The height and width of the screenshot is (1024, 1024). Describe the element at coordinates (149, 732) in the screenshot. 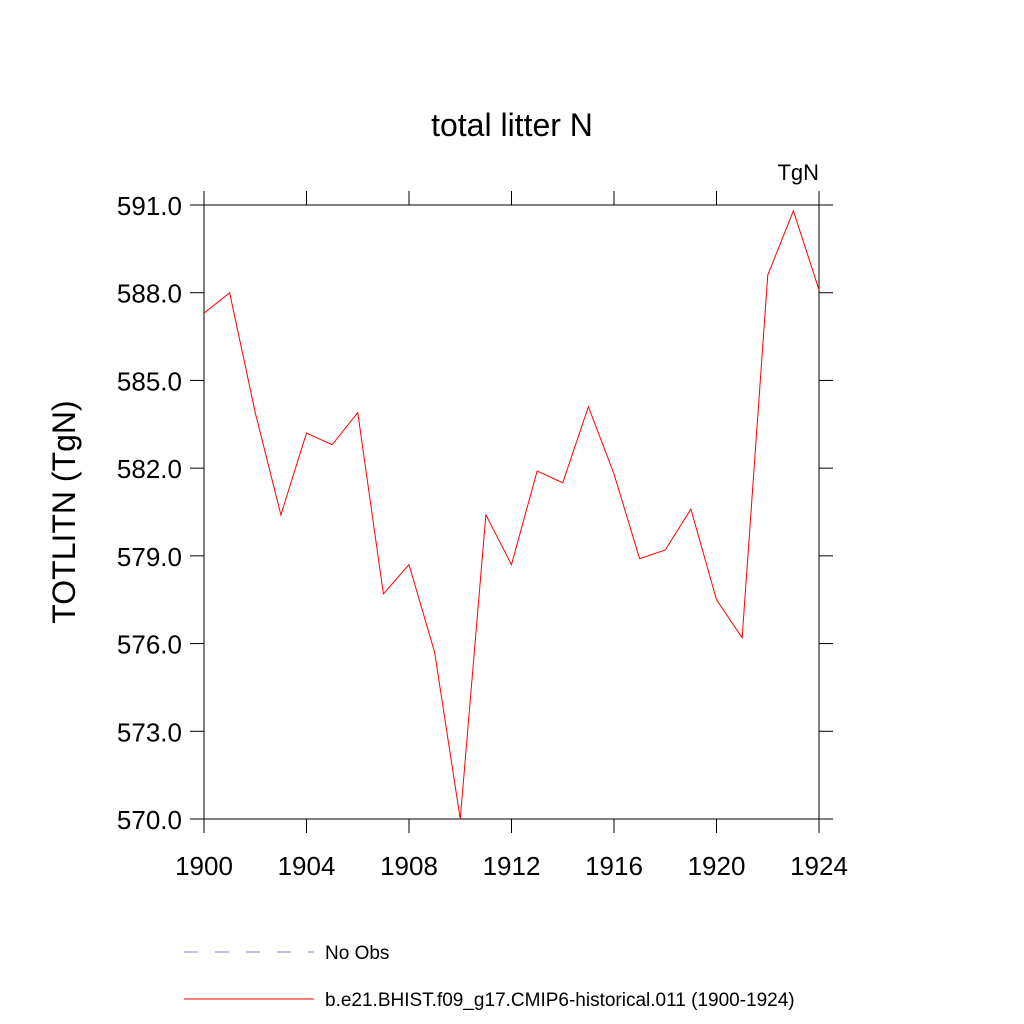

I see `y-tick-label: 573.0` at that location.